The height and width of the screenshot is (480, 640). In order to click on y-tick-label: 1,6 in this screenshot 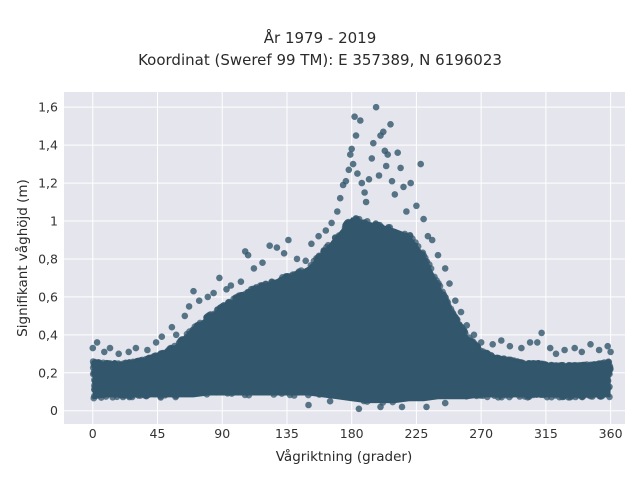, I will do `click(48, 107)`.